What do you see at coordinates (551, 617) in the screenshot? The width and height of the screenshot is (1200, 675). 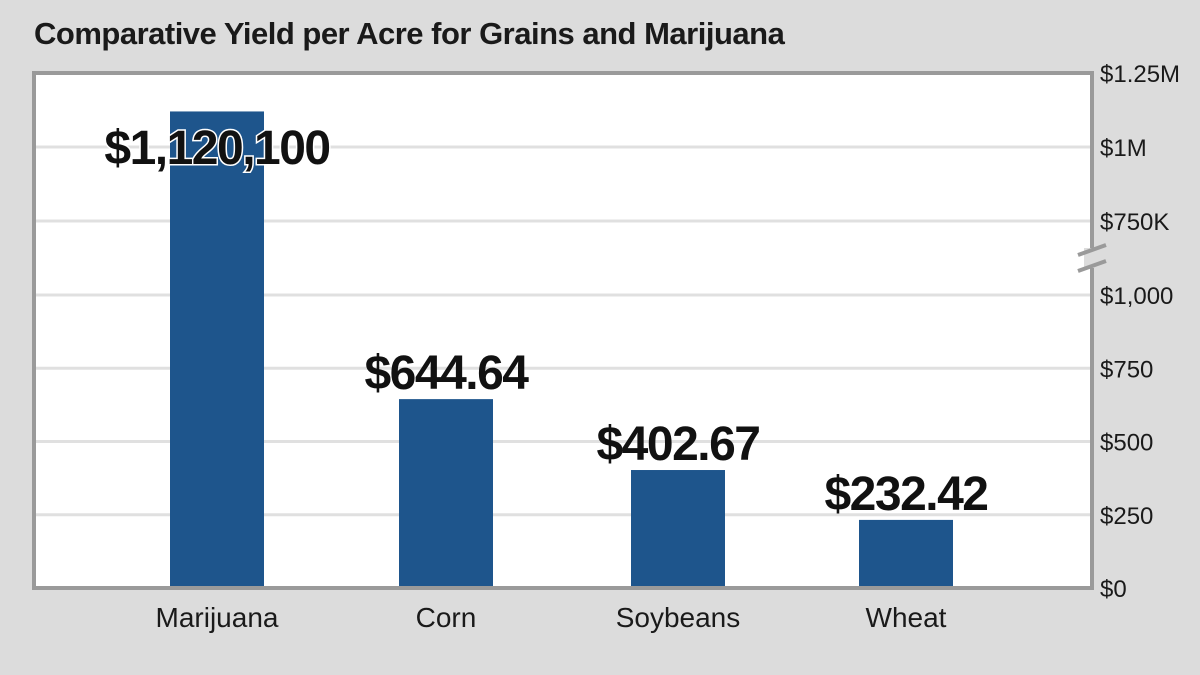 I see `x-axis-category-labels: Marijuana Corn Soybeans Wheat` at bounding box center [551, 617].